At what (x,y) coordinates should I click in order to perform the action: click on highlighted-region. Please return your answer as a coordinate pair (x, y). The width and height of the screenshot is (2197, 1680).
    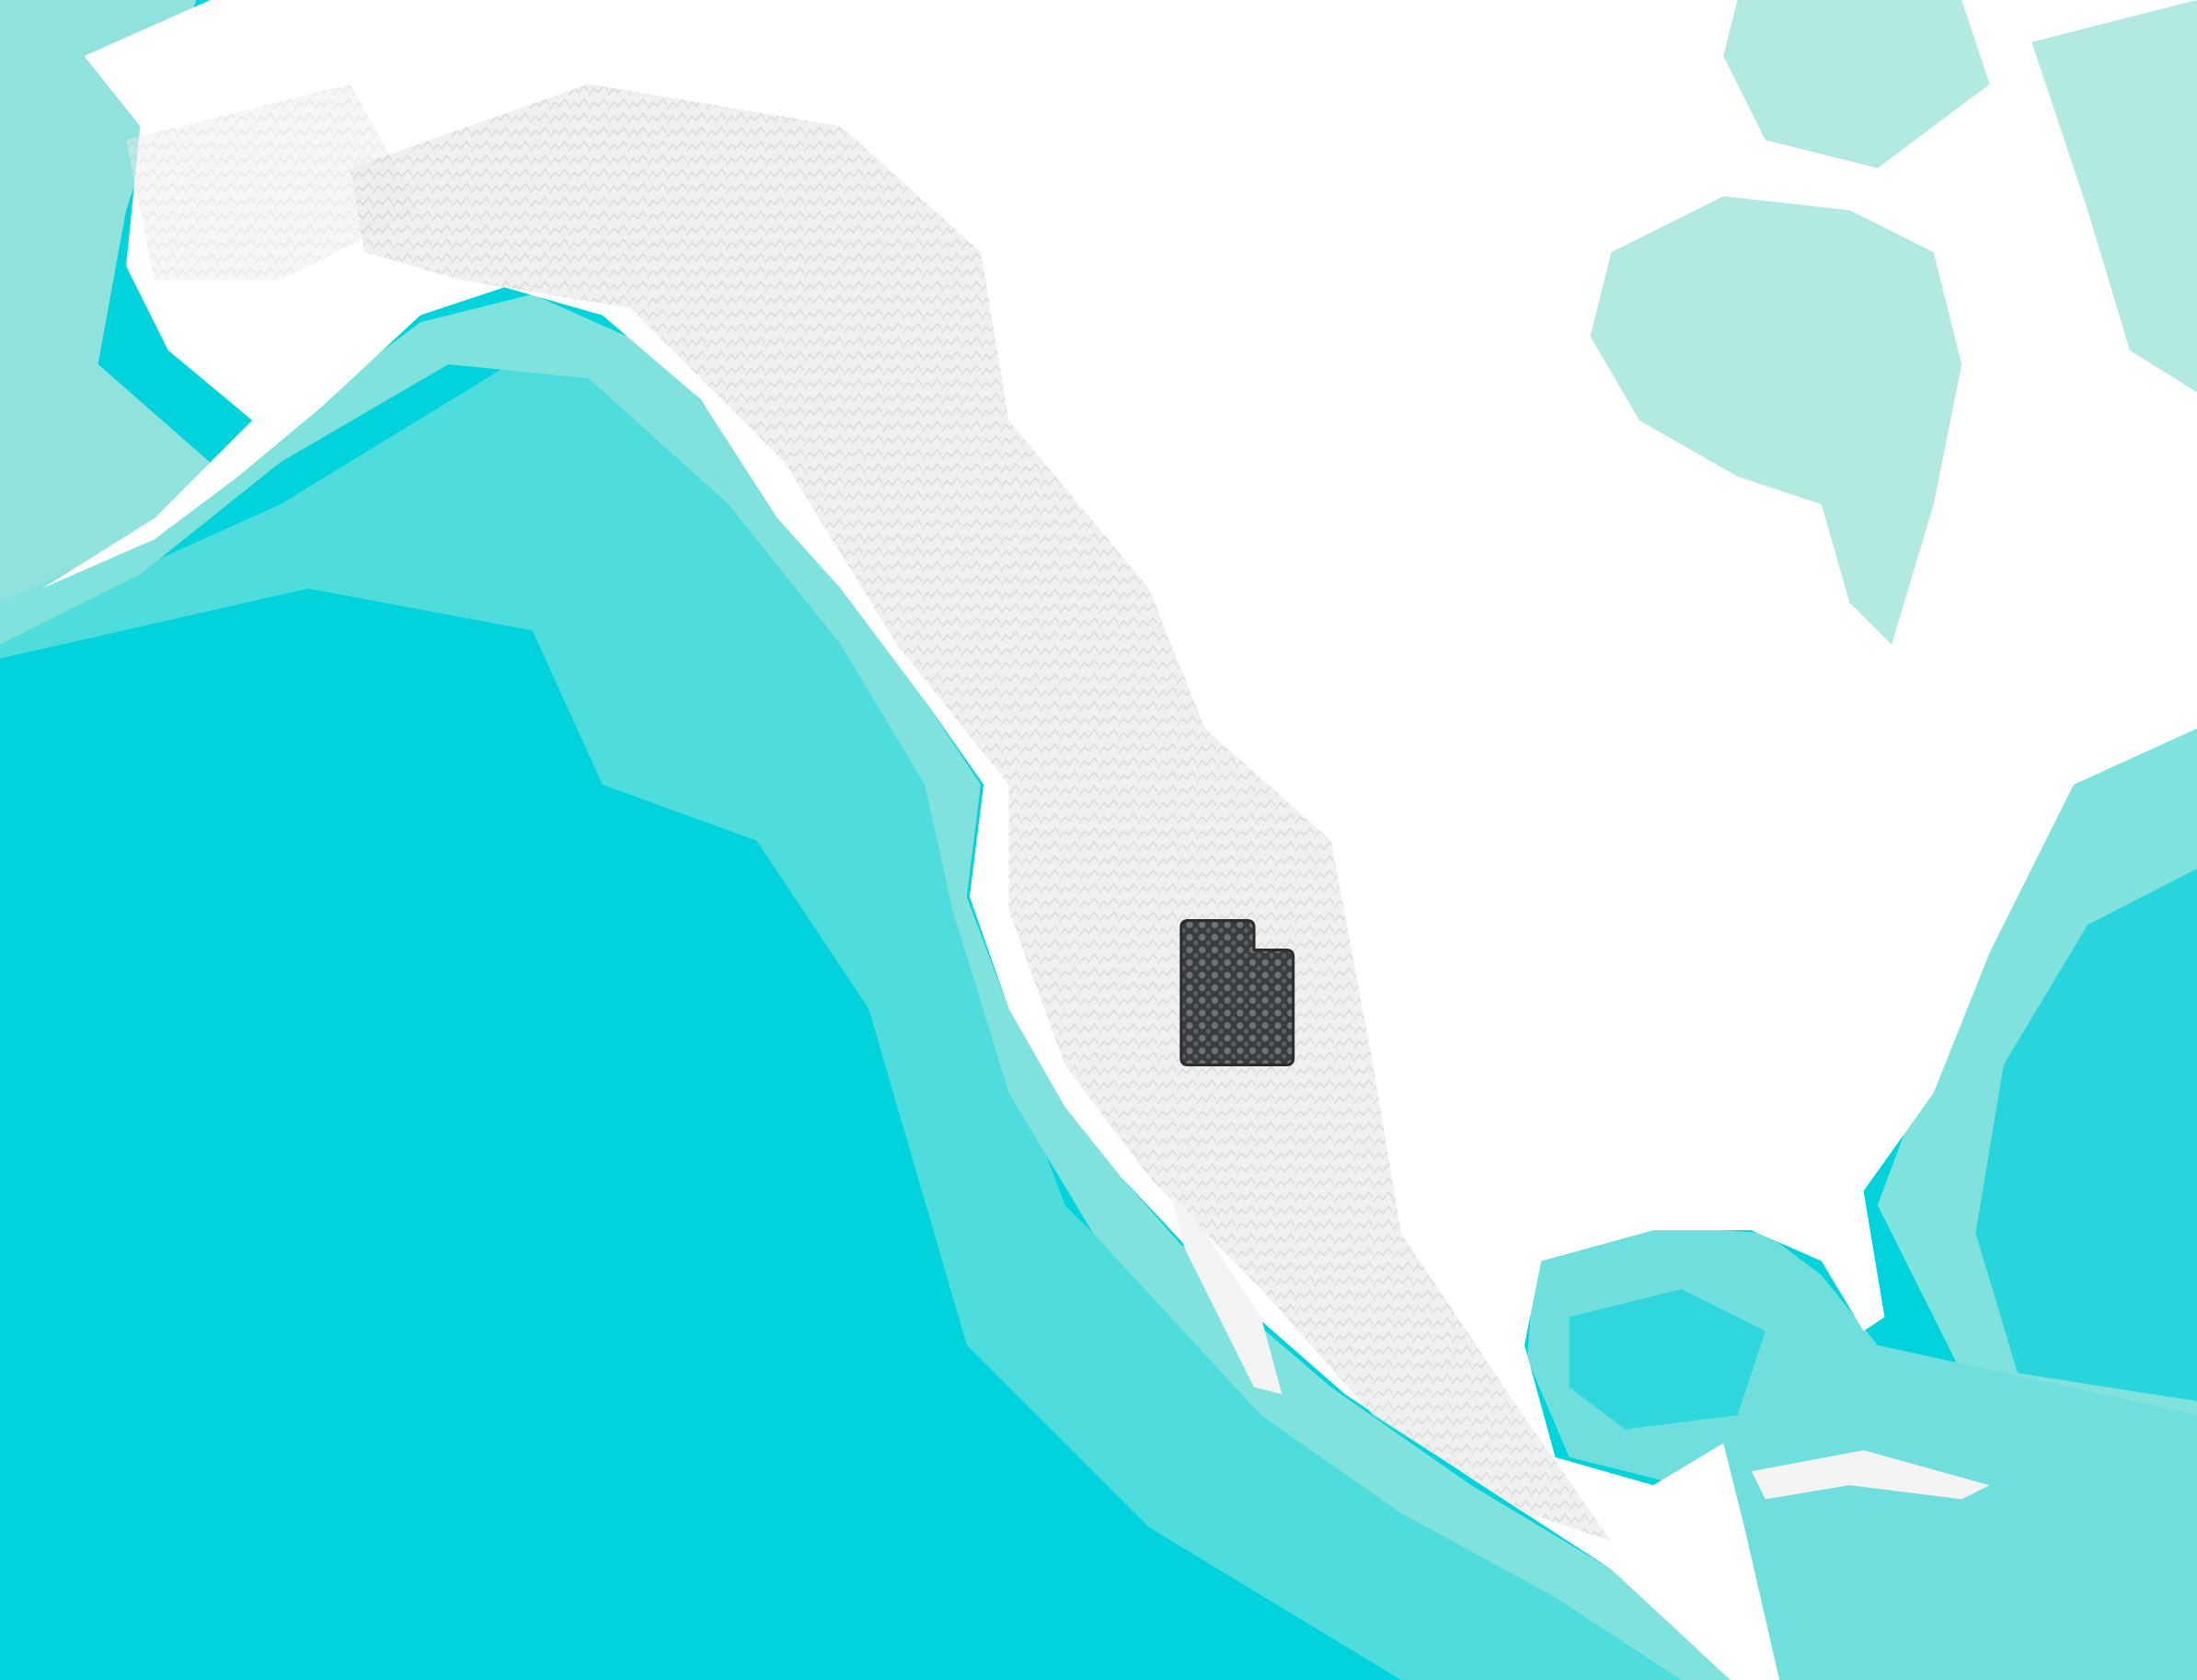
    Looking at the image, I should click on (1237, 992).